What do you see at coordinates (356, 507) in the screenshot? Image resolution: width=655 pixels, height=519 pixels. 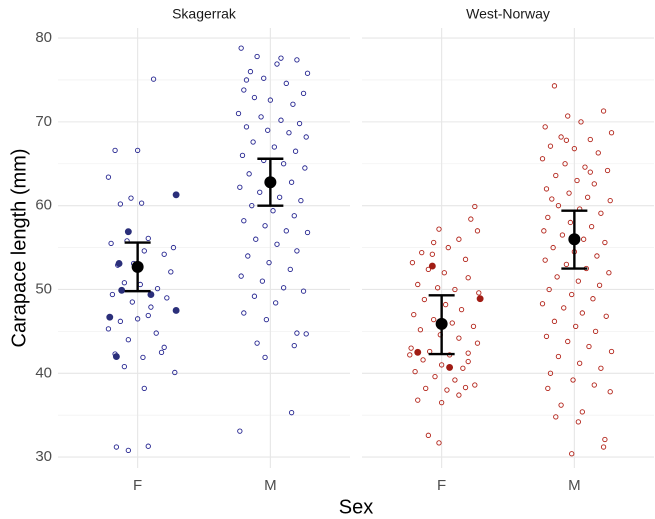 I see `x-axis-title: Sex` at bounding box center [356, 507].